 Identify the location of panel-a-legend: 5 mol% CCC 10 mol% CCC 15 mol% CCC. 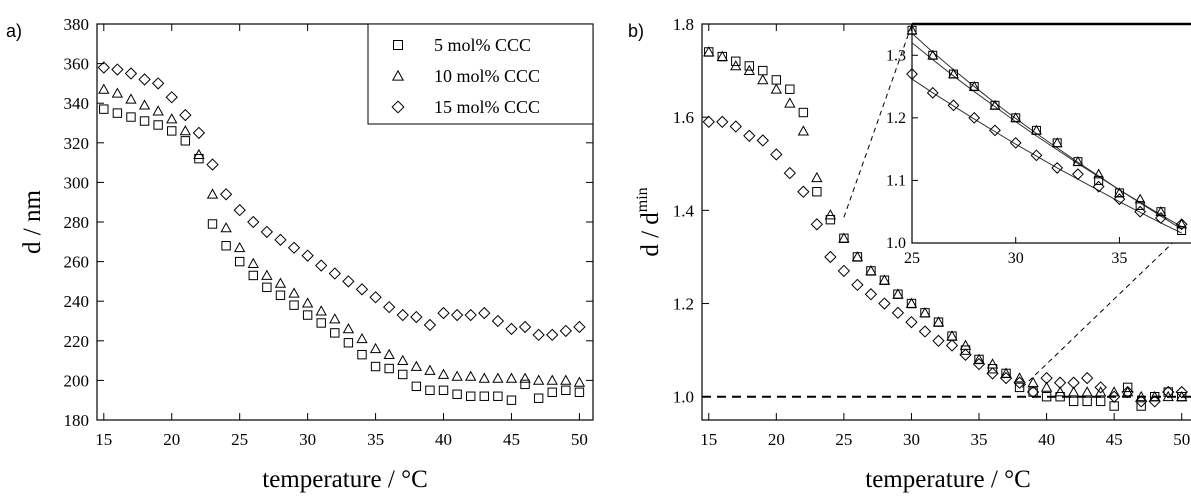
(480, 74).